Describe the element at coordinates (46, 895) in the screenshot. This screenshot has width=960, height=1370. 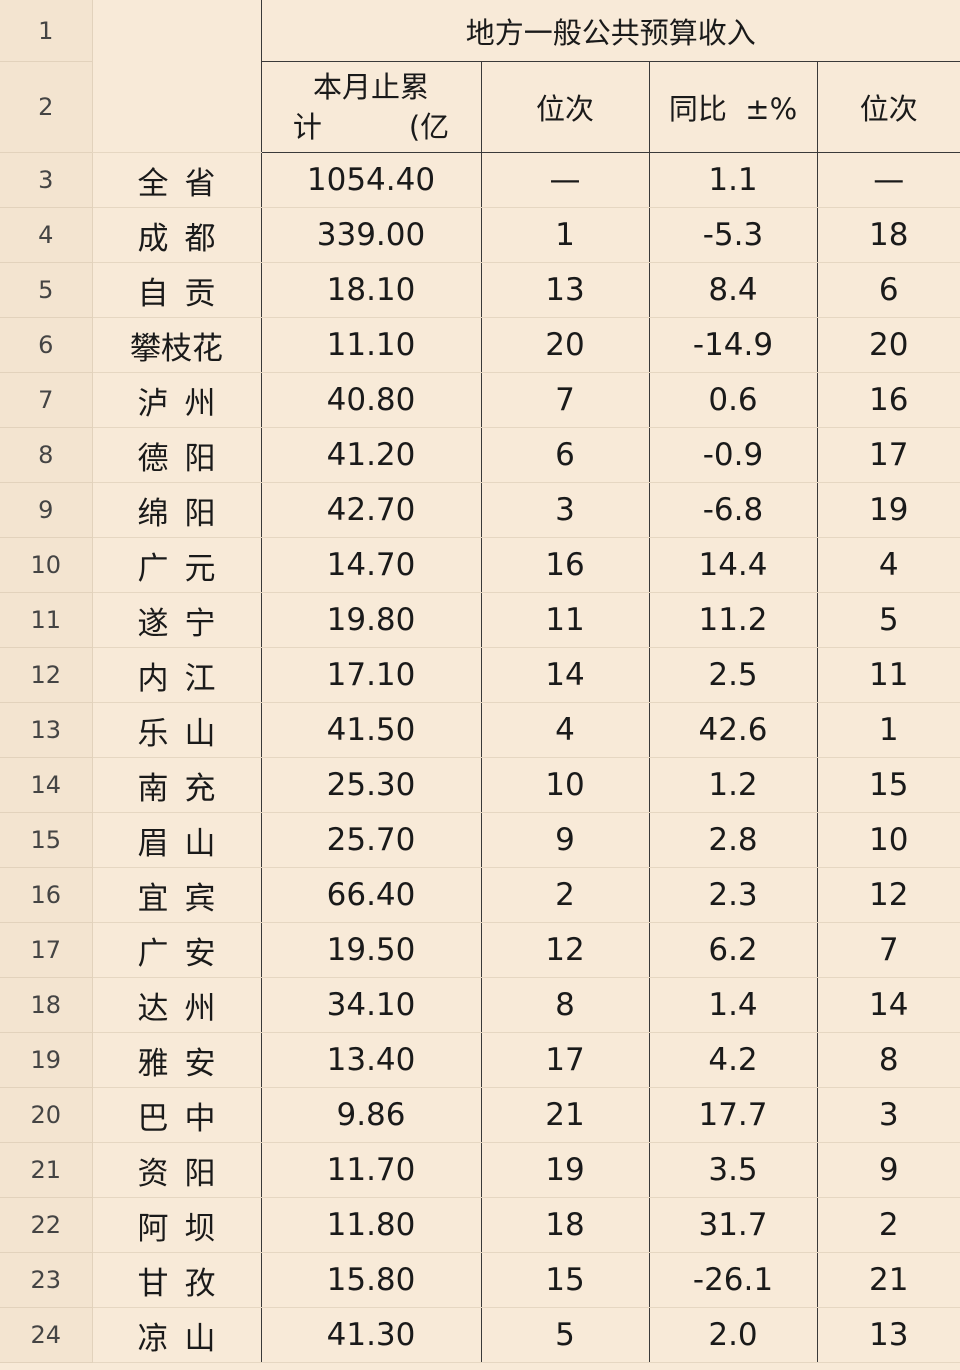
I see `row-number: 16` at that location.